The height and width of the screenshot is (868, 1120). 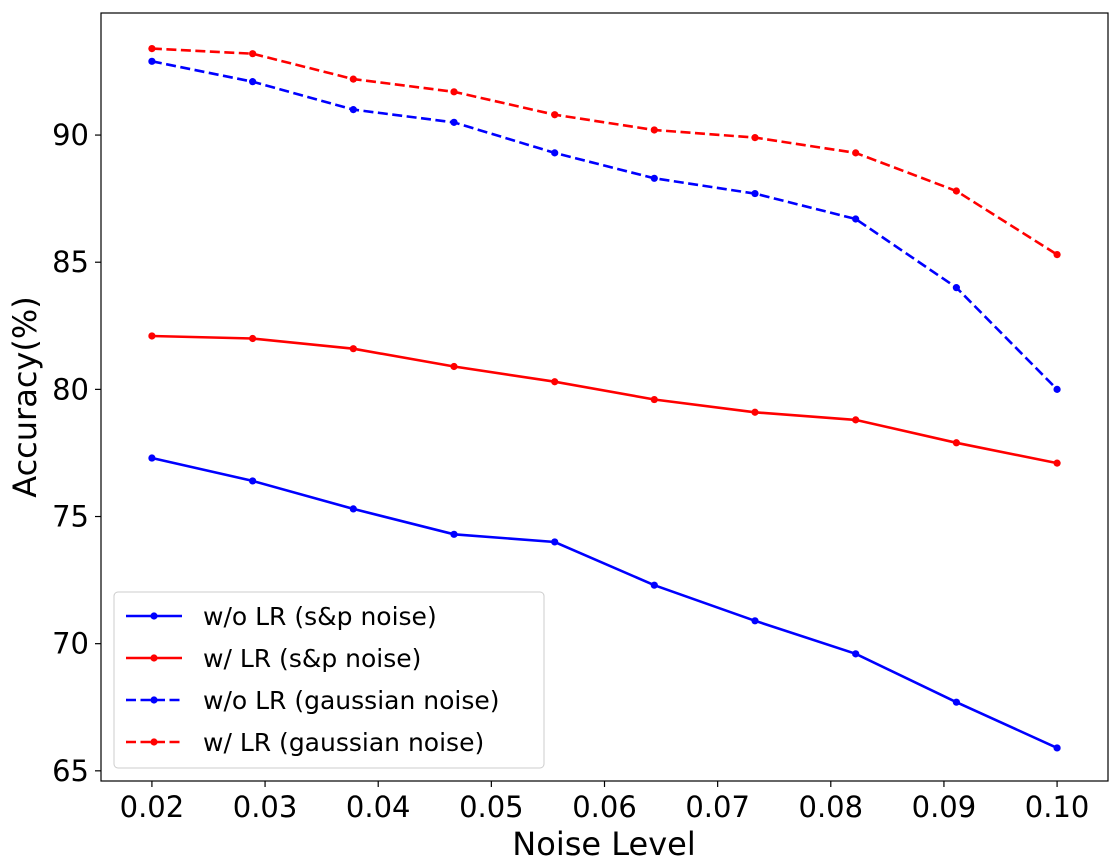 I want to click on x-axis: 0.02 0.03 0.04 0.05 0.06 0.07 0.08 0.09 0.10, so click(x=605, y=802).